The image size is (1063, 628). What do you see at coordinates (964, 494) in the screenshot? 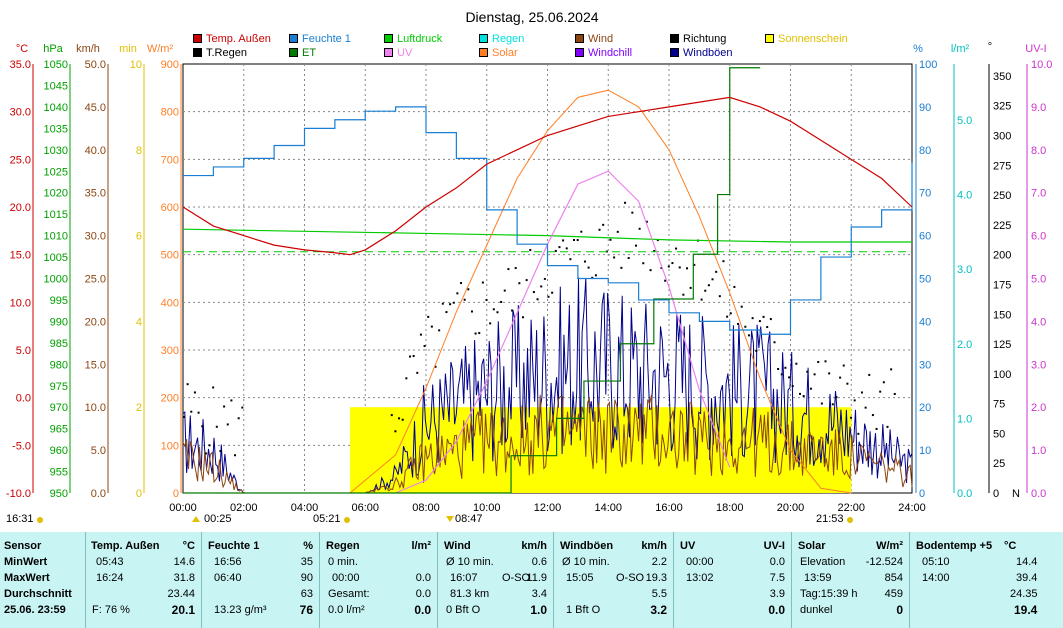
I see `lm2-tick-label: 0.0` at bounding box center [964, 494].